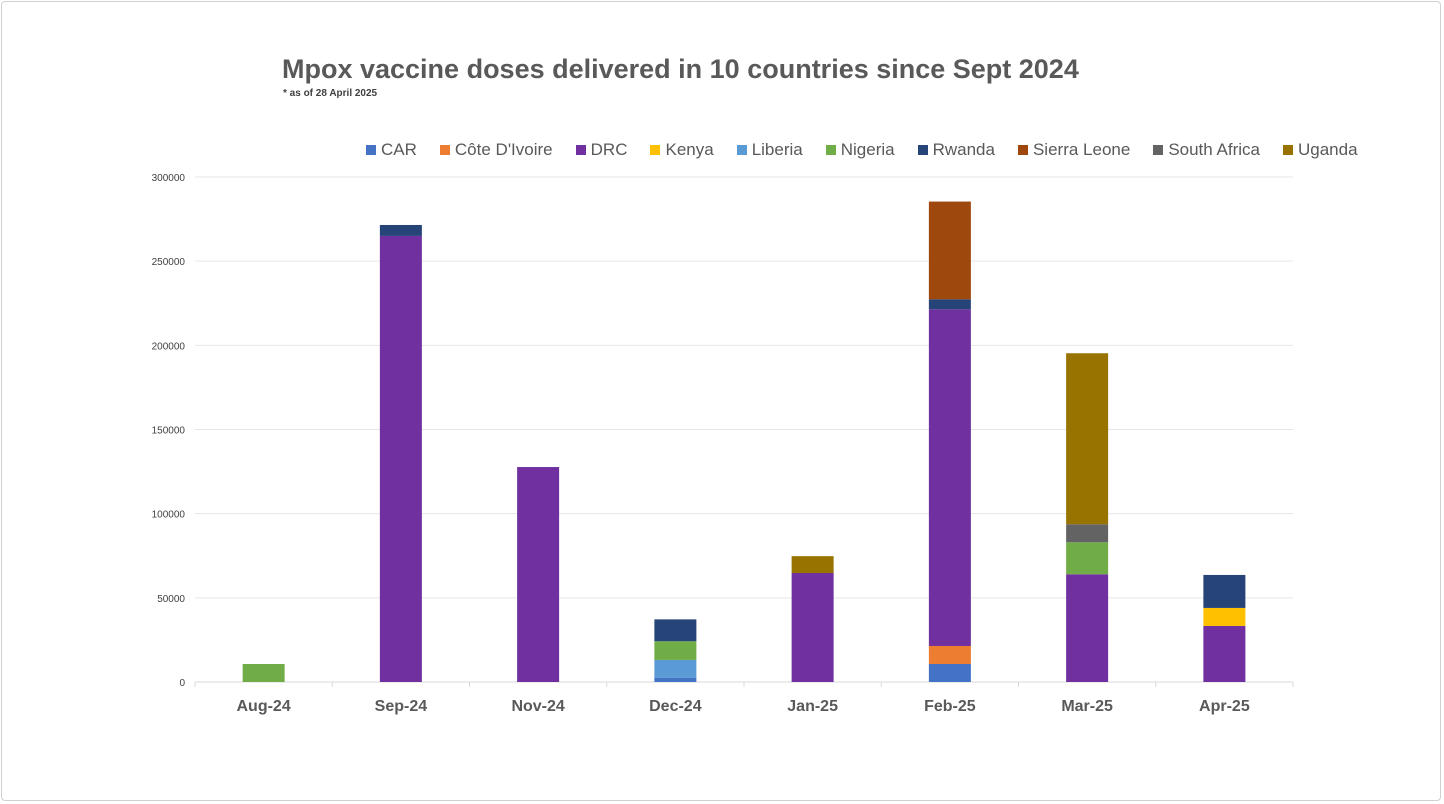 This screenshot has height=804, width=1444. What do you see at coordinates (1224, 706) in the screenshot?
I see `x-tick-label: Apr-25` at bounding box center [1224, 706].